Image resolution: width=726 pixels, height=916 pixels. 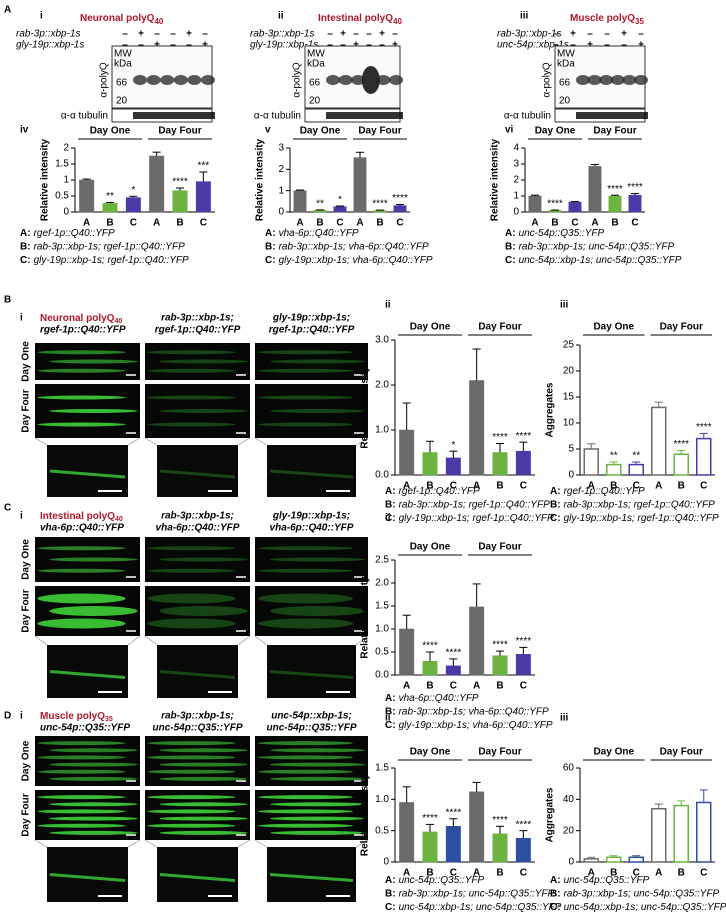 I want to click on mw-mark: 20, so click(x=122, y=101).